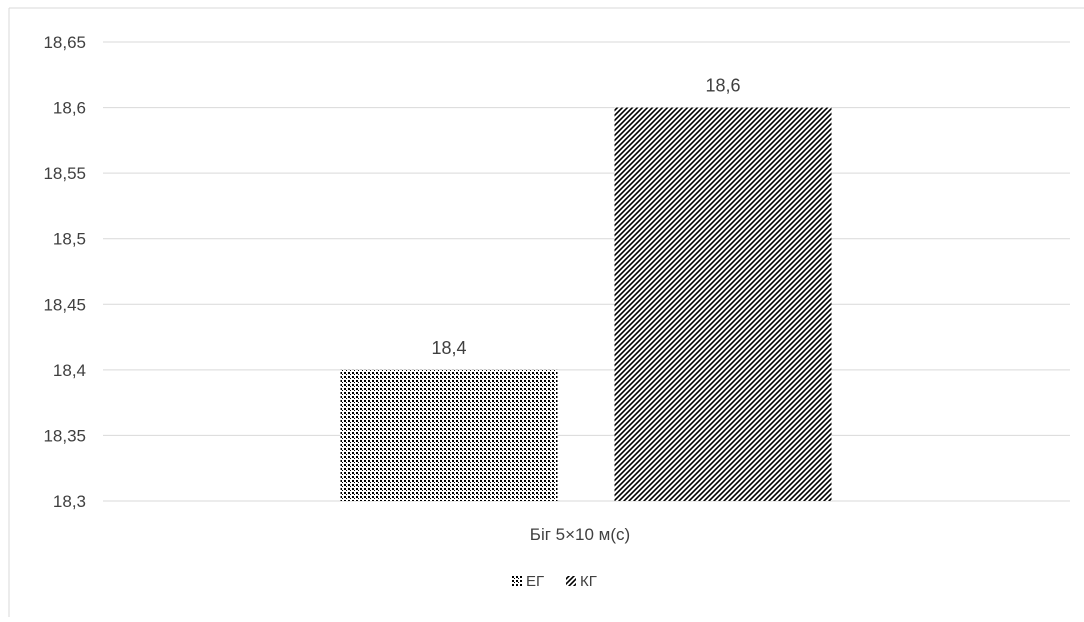 This screenshot has height=622, width=1084. What do you see at coordinates (723, 304) in the screenshot?
I see `bar-КГ` at bounding box center [723, 304].